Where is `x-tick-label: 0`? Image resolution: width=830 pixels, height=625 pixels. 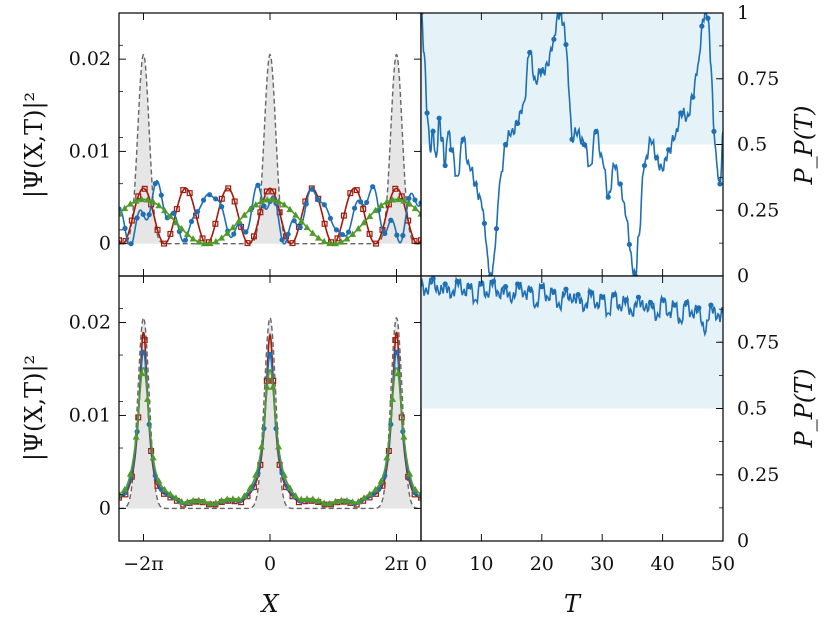
x-tick-label: 0 is located at coordinates (421, 564).